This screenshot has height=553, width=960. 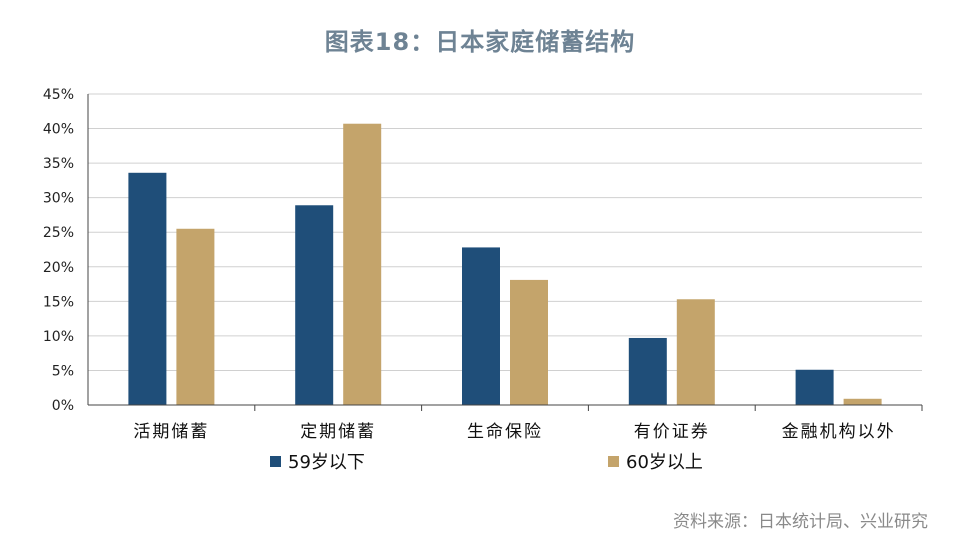 I want to click on source-note: 资料来源：日本统计局、兴业研究, so click(x=800, y=522).